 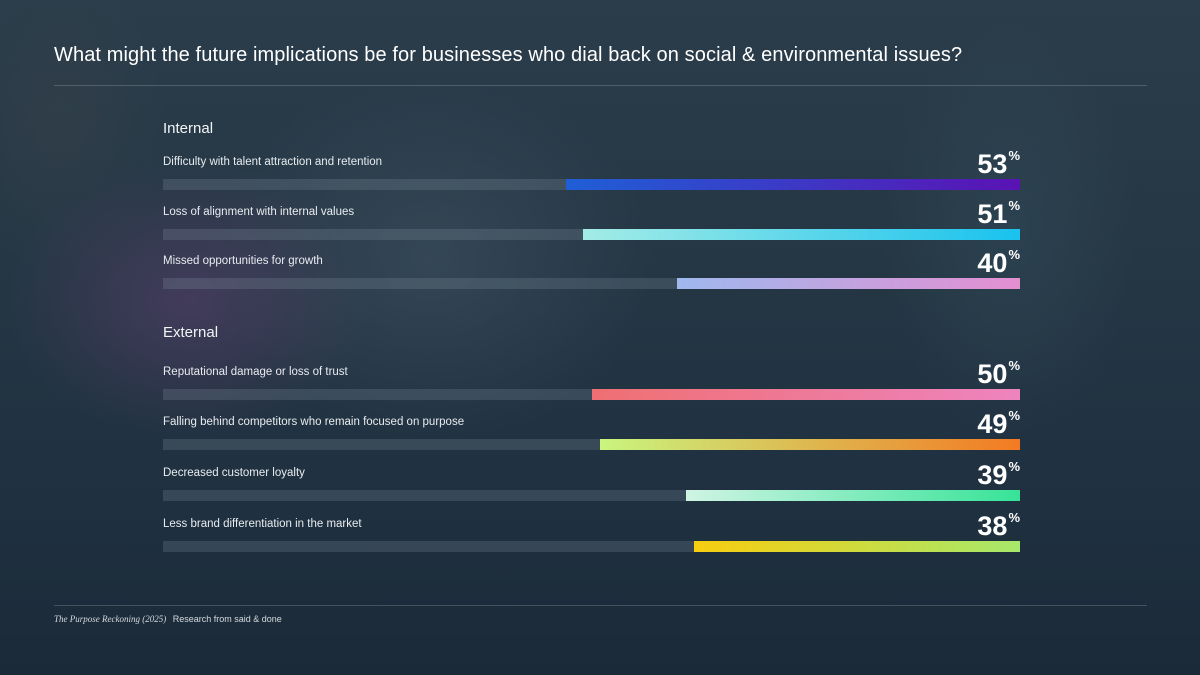 What do you see at coordinates (591, 270) in the screenshot?
I see `bar-row: Missed opportunities for growth 40%` at bounding box center [591, 270].